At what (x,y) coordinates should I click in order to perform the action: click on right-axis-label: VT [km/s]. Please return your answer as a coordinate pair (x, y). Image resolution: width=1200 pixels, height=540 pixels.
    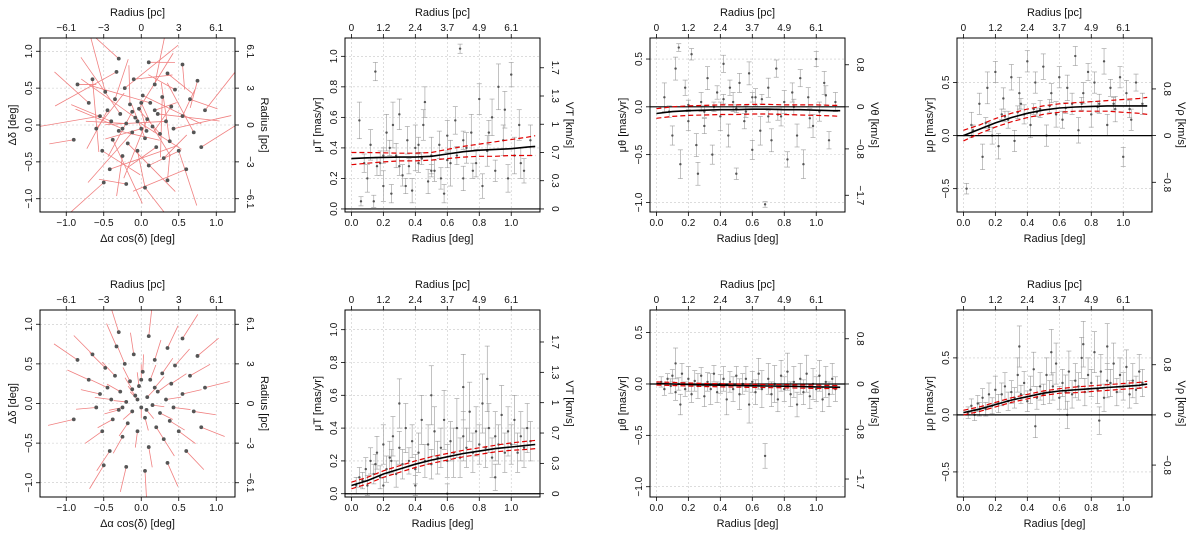
    Looking at the image, I should click on (569, 125).